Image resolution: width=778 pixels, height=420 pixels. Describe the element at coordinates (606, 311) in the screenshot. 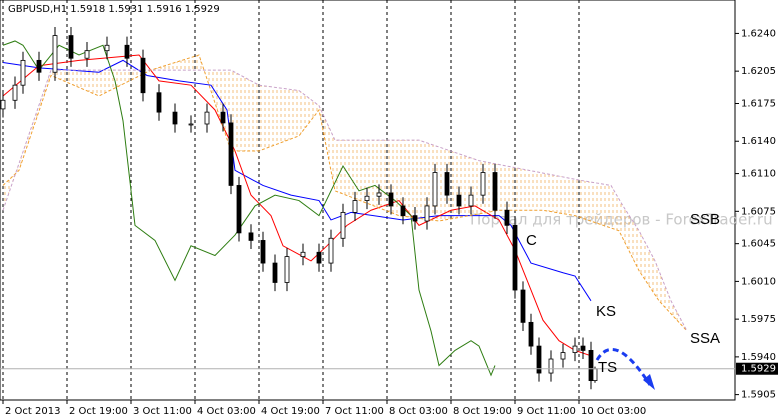

I see `annotation: KS` at that location.